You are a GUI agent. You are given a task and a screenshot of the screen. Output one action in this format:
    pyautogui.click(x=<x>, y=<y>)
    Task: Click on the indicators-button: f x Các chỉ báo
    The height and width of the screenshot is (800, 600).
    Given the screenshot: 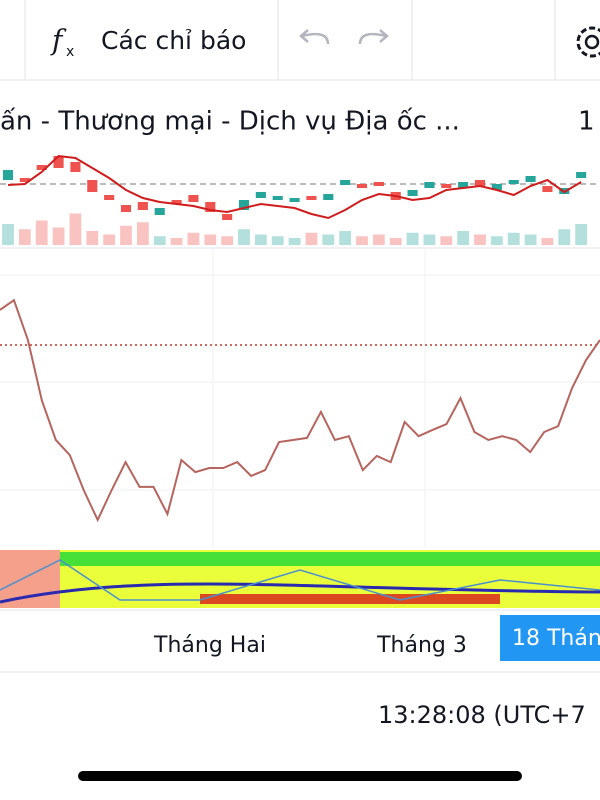 What is the action you would take?
    pyautogui.click(x=148, y=42)
    